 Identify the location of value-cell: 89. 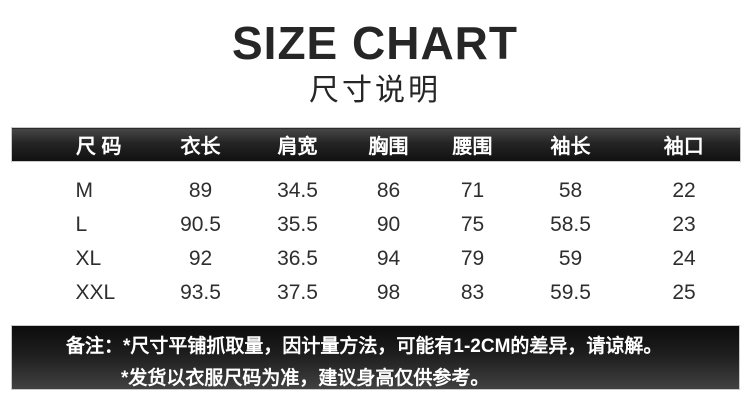
(200, 190).